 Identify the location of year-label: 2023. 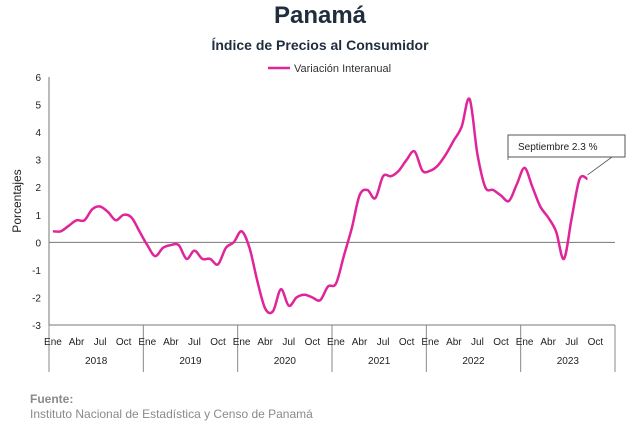
(568, 361).